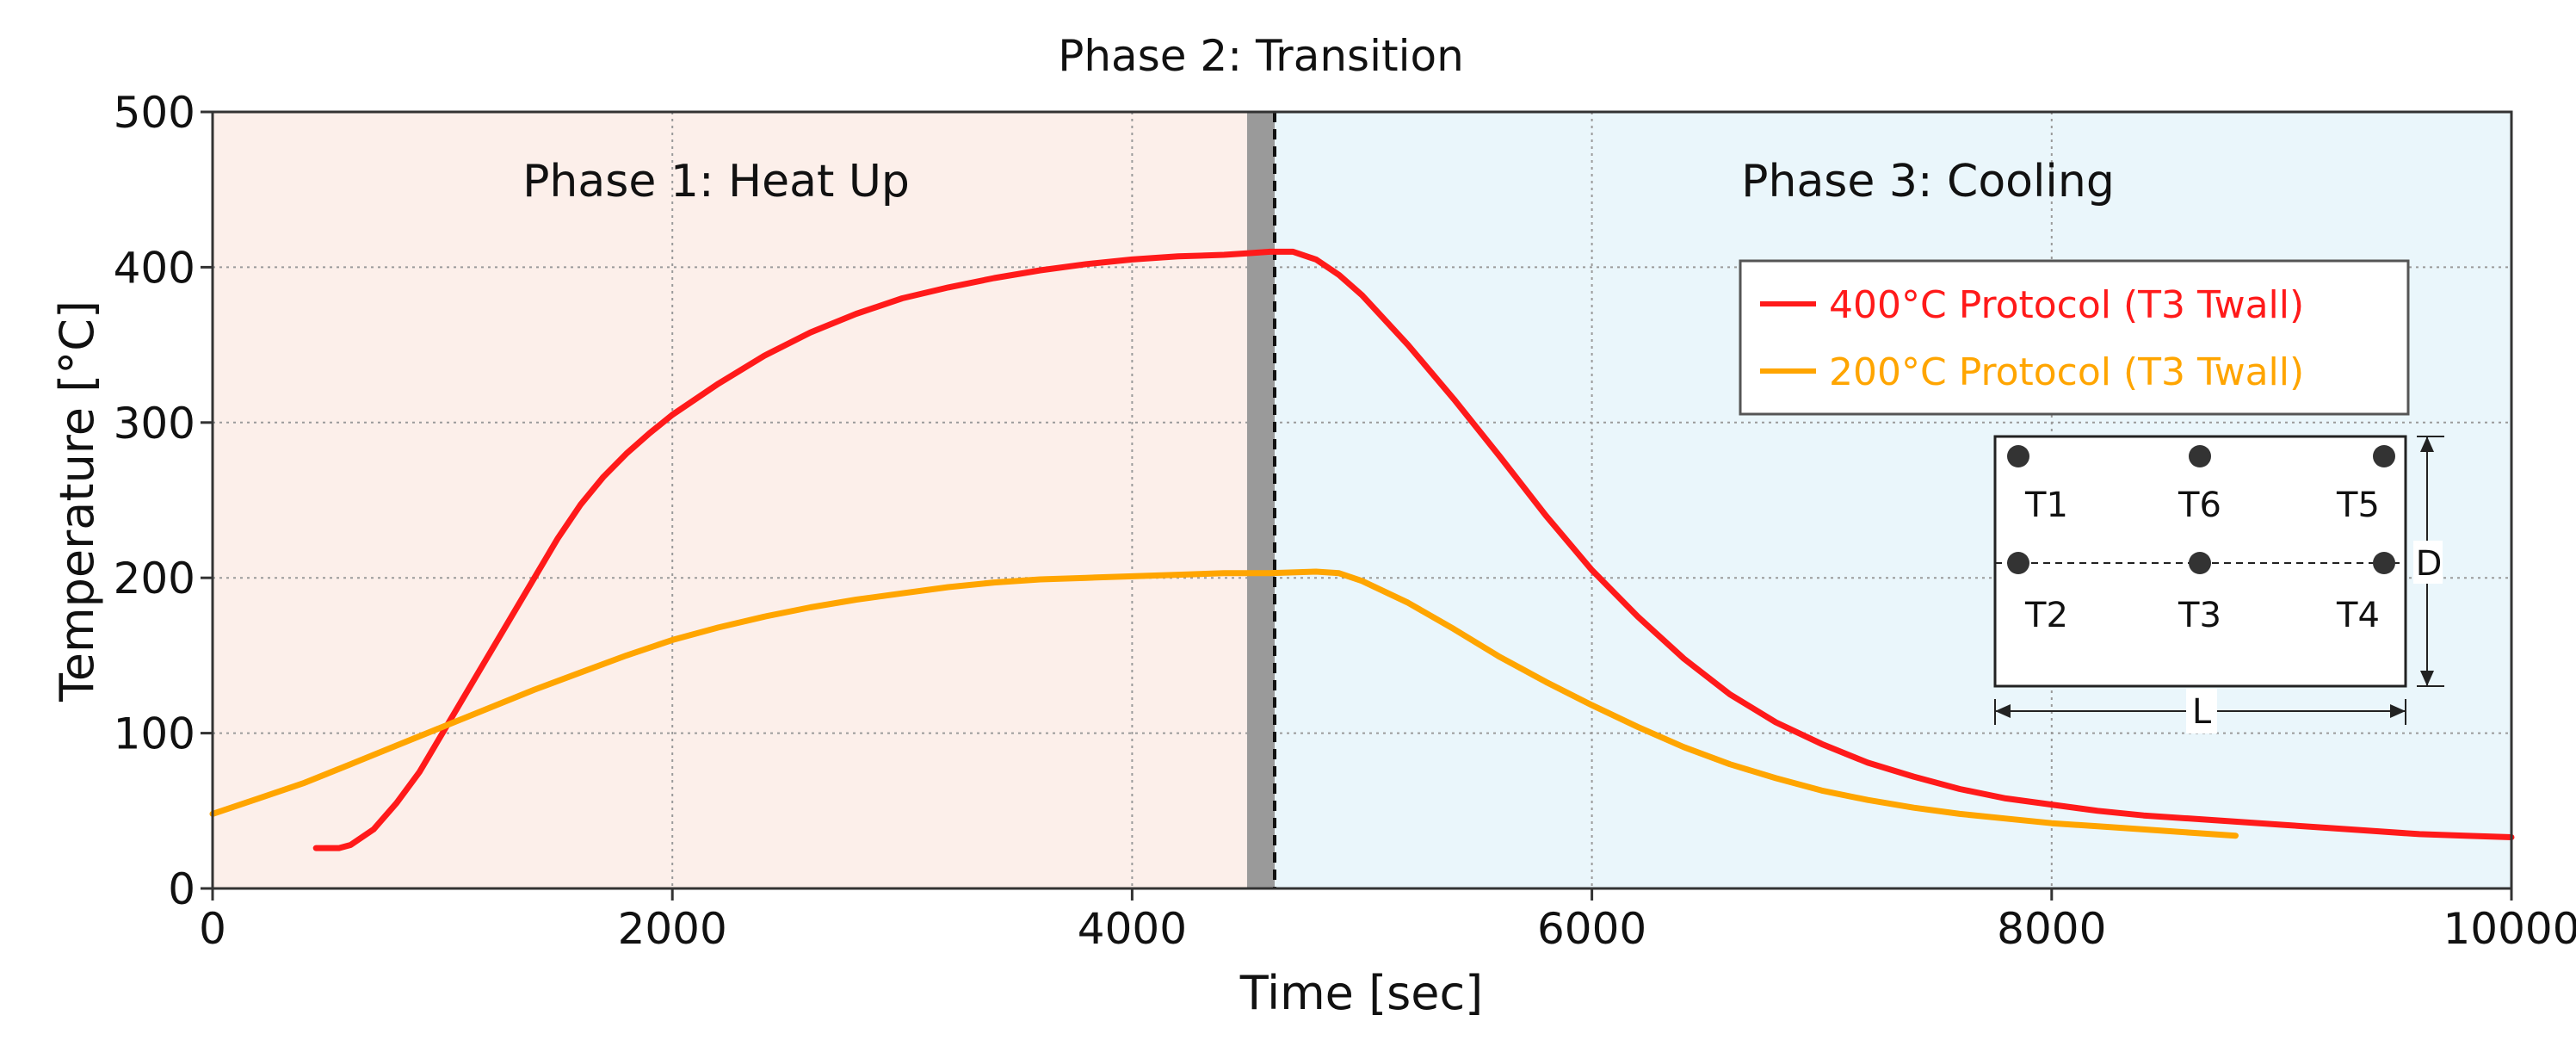  What do you see at coordinates (2046, 505) in the screenshot?
I see `sensor-t1-label: T1` at bounding box center [2046, 505].